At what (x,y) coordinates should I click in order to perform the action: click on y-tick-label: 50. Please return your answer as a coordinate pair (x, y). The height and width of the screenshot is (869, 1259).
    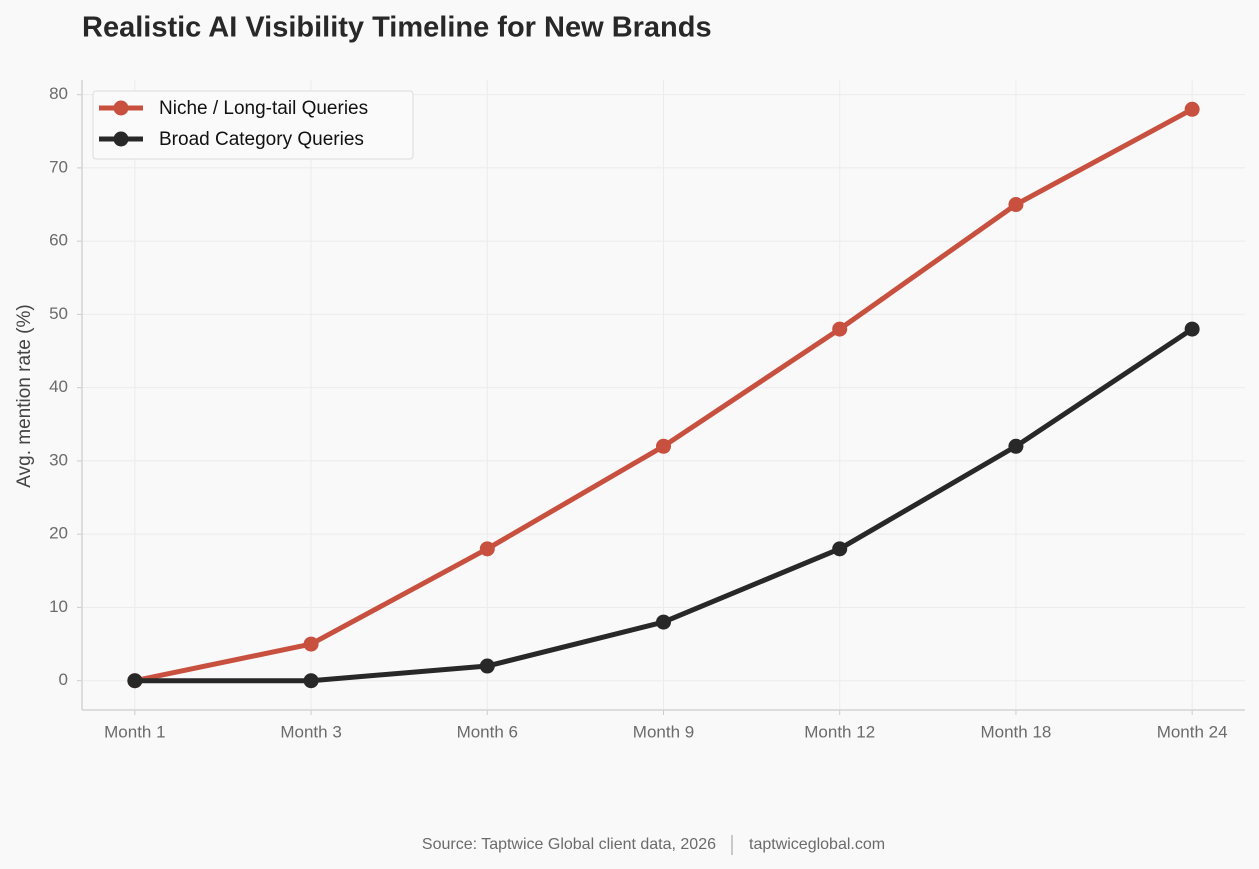
    Looking at the image, I should click on (58, 313).